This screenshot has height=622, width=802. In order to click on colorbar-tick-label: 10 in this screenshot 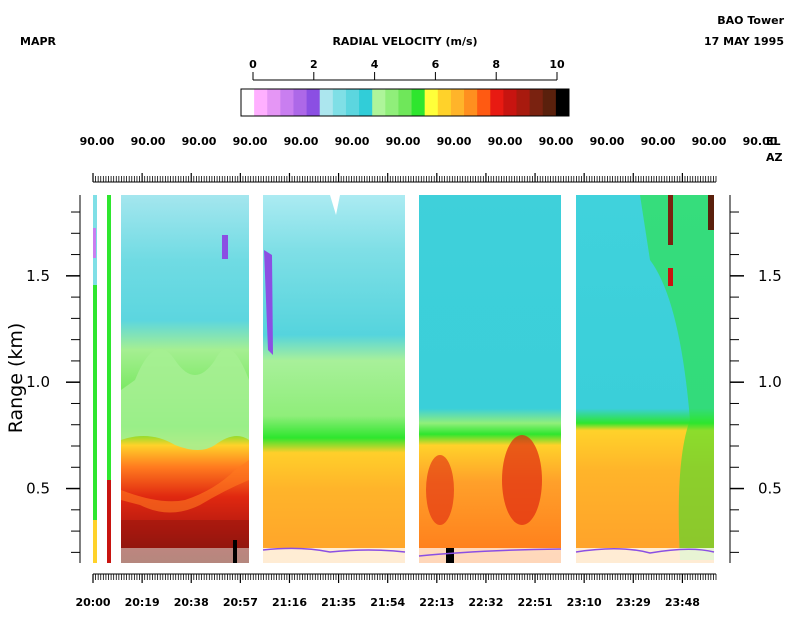, I will do `click(557, 64)`.